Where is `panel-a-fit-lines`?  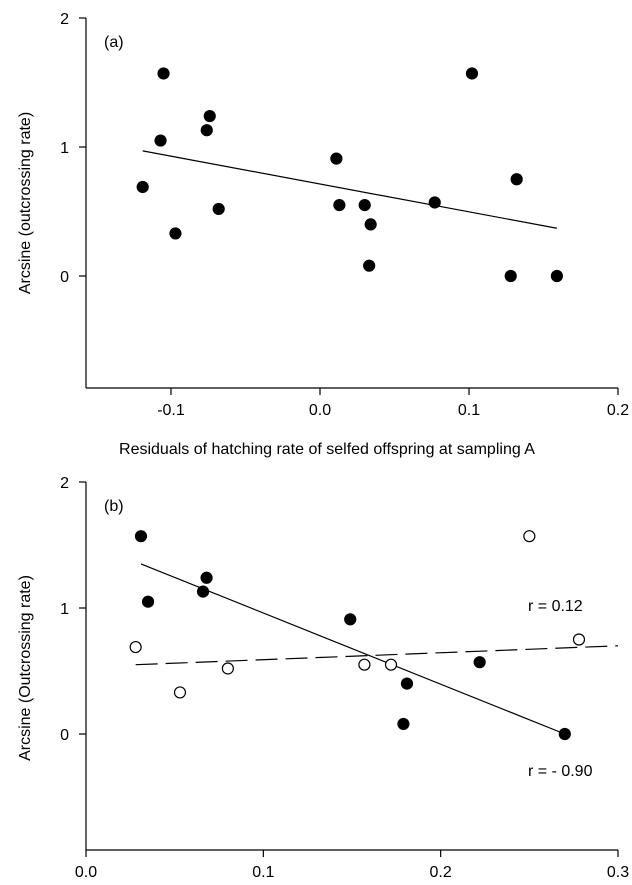 panel-a-fit-lines is located at coordinates (350, 189).